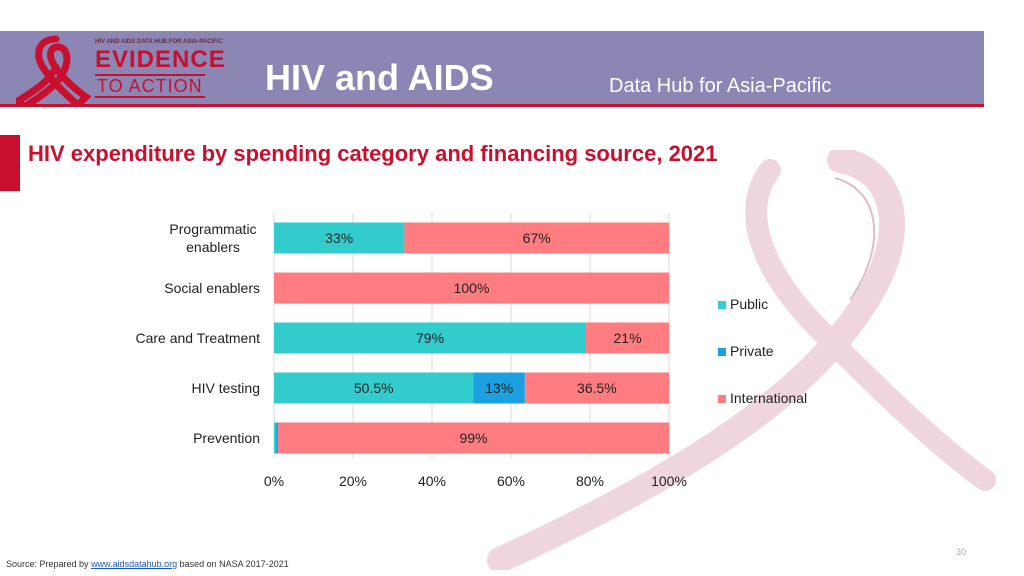 This screenshot has width=1024, height=576. What do you see at coordinates (722, 352) in the screenshot?
I see `legend-swatch-private` at bounding box center [722, 352].